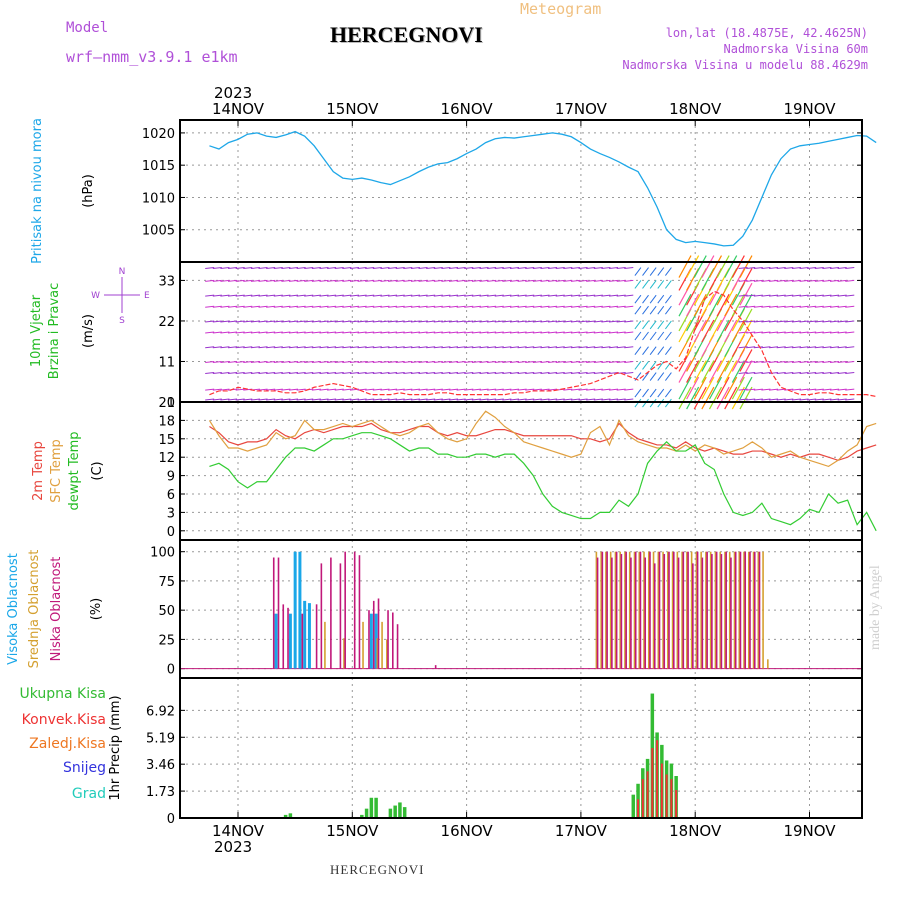 This screenshot has width=900, height=900. What do you see at coordinates (171, 477) in the screenshot?
I see `y-tick-label: 9` at bounding box center [171, 477].